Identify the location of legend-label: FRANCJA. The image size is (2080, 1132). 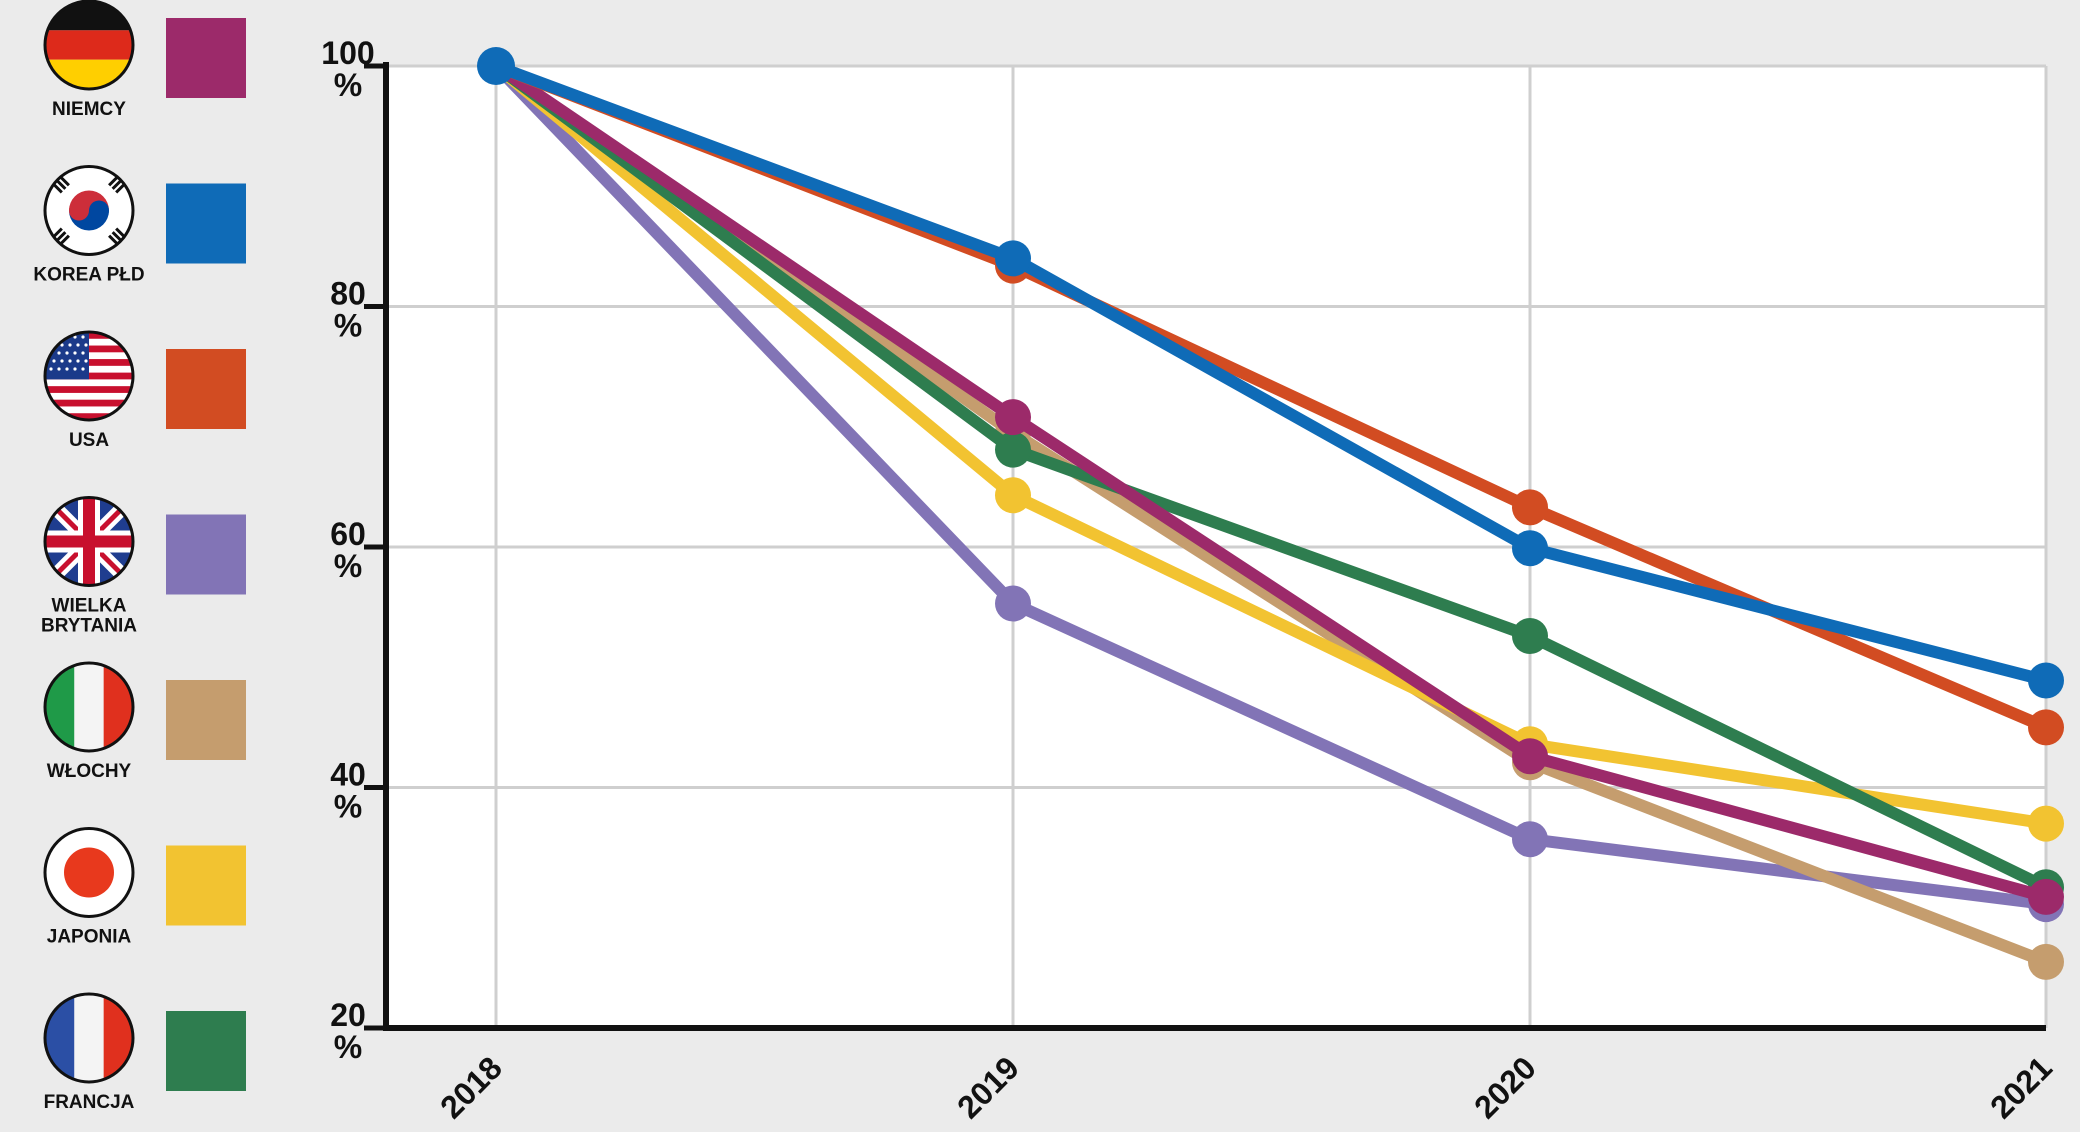
(89, 1102).